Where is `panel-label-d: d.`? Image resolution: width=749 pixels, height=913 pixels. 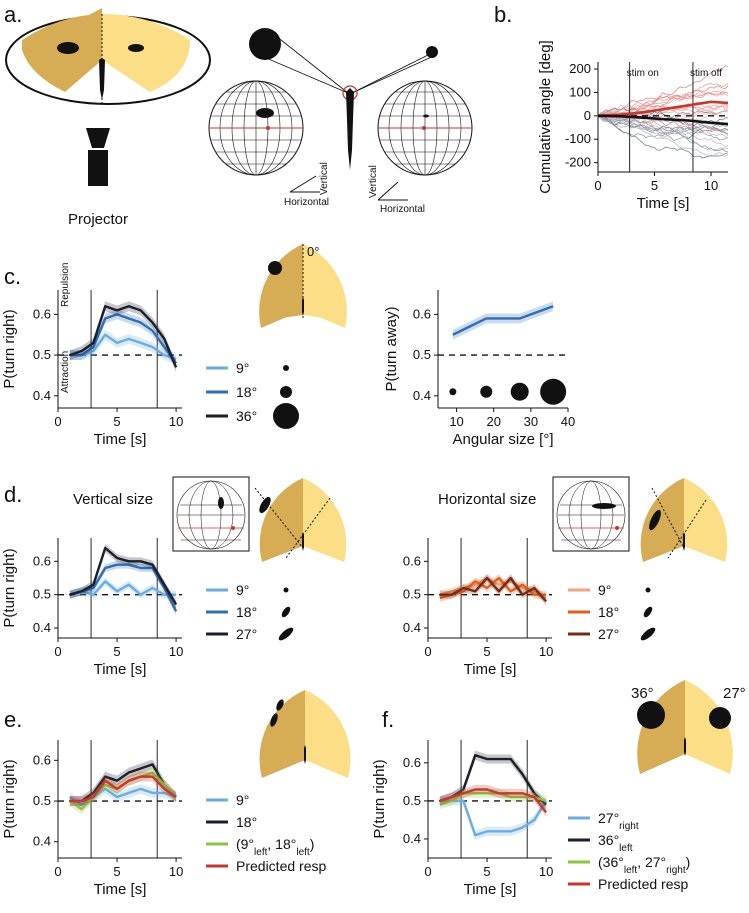 panel-label-d: d. is located at coordinates (13, 494).